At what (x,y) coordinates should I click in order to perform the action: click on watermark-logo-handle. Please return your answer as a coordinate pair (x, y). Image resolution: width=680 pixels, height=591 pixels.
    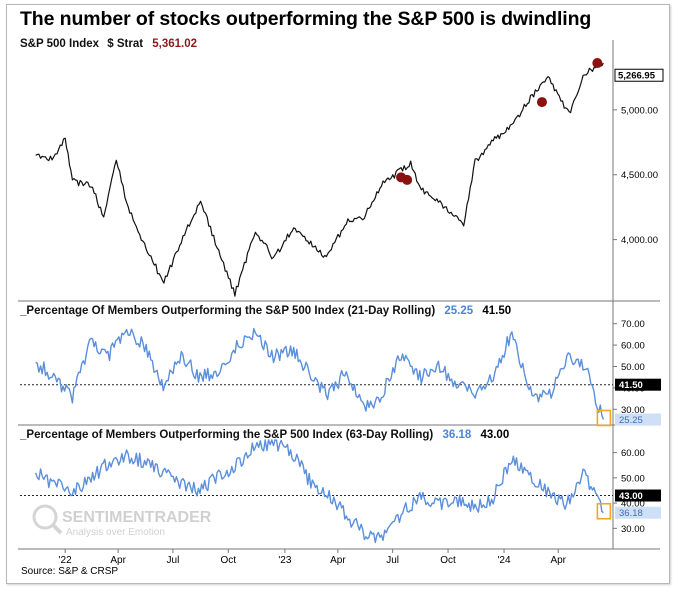
    Looking at the image, I should click on (57, 529).